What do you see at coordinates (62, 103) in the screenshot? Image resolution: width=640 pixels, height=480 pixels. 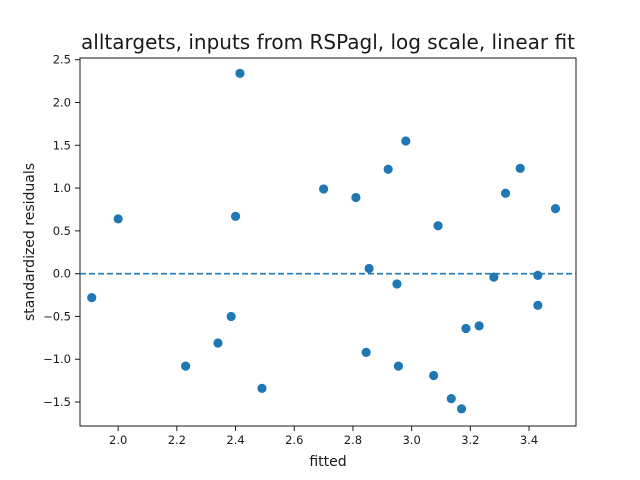 I see `y-tick-label: 2.0` at bounding box center [62, 103].